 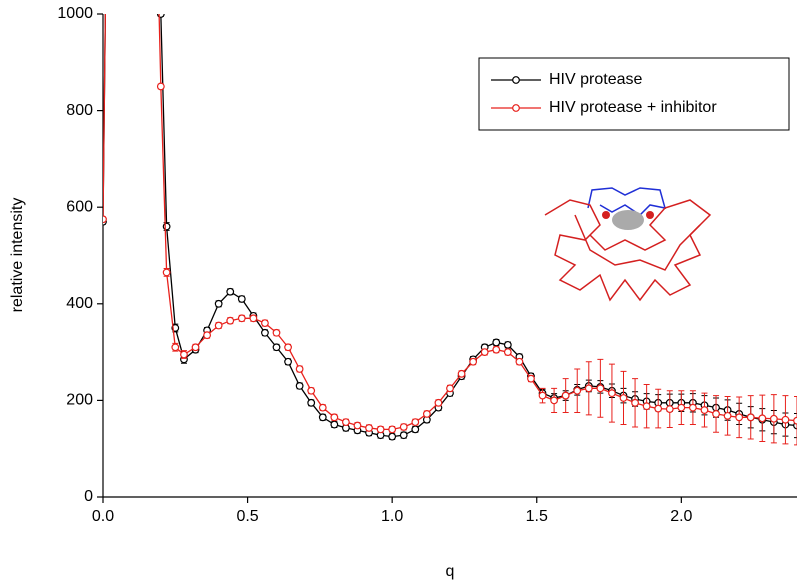 I want to click on y-tick-label: 200, so click(x=79, y=400).